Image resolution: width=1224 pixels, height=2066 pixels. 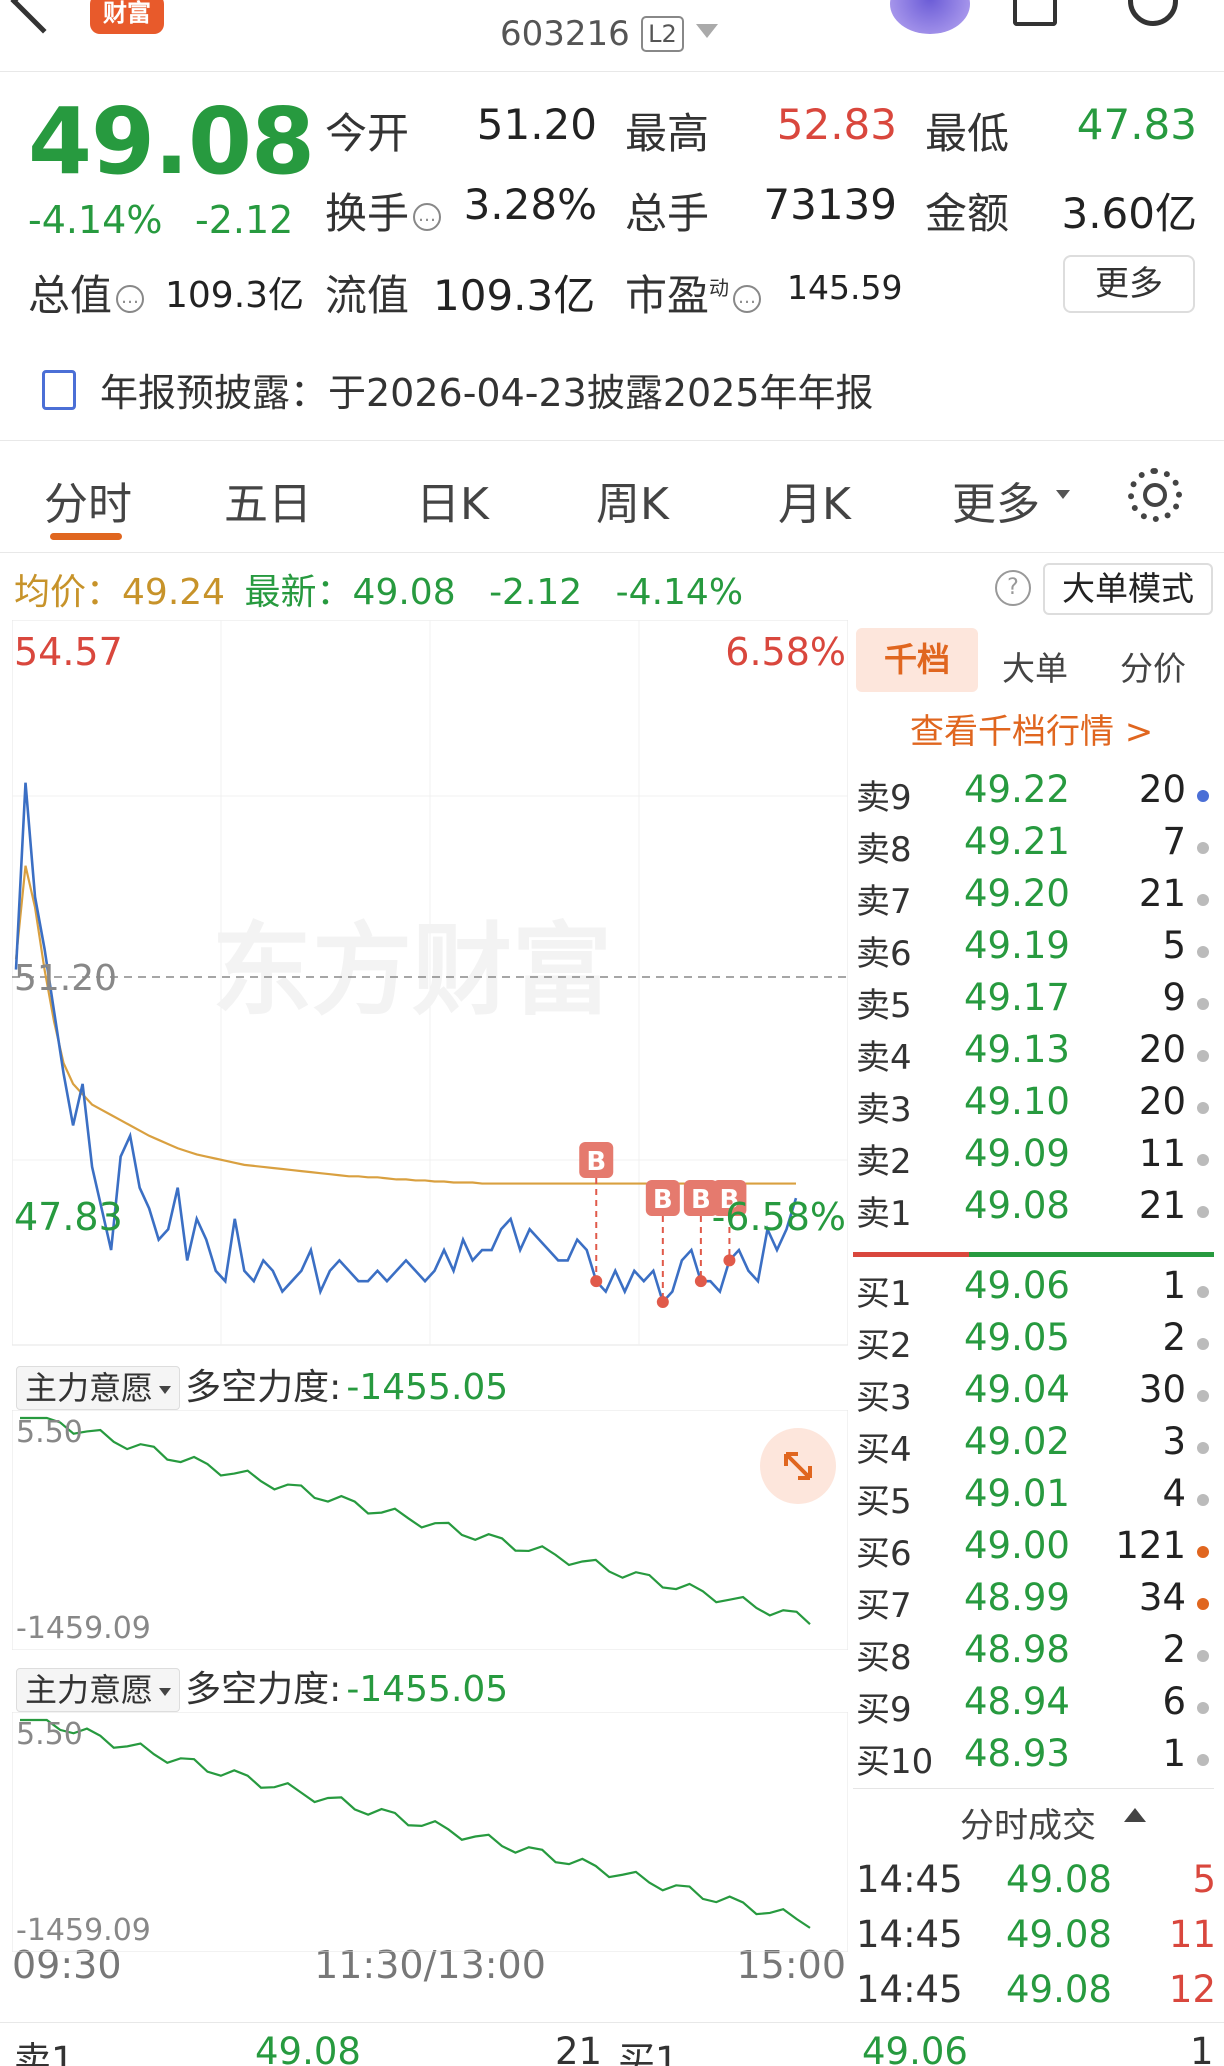 What do you see at coordinates (1036, 1002) in the screenshot?
I see `ask-row: 卖5 49.17 9` at bounding box center [1036, 1002].